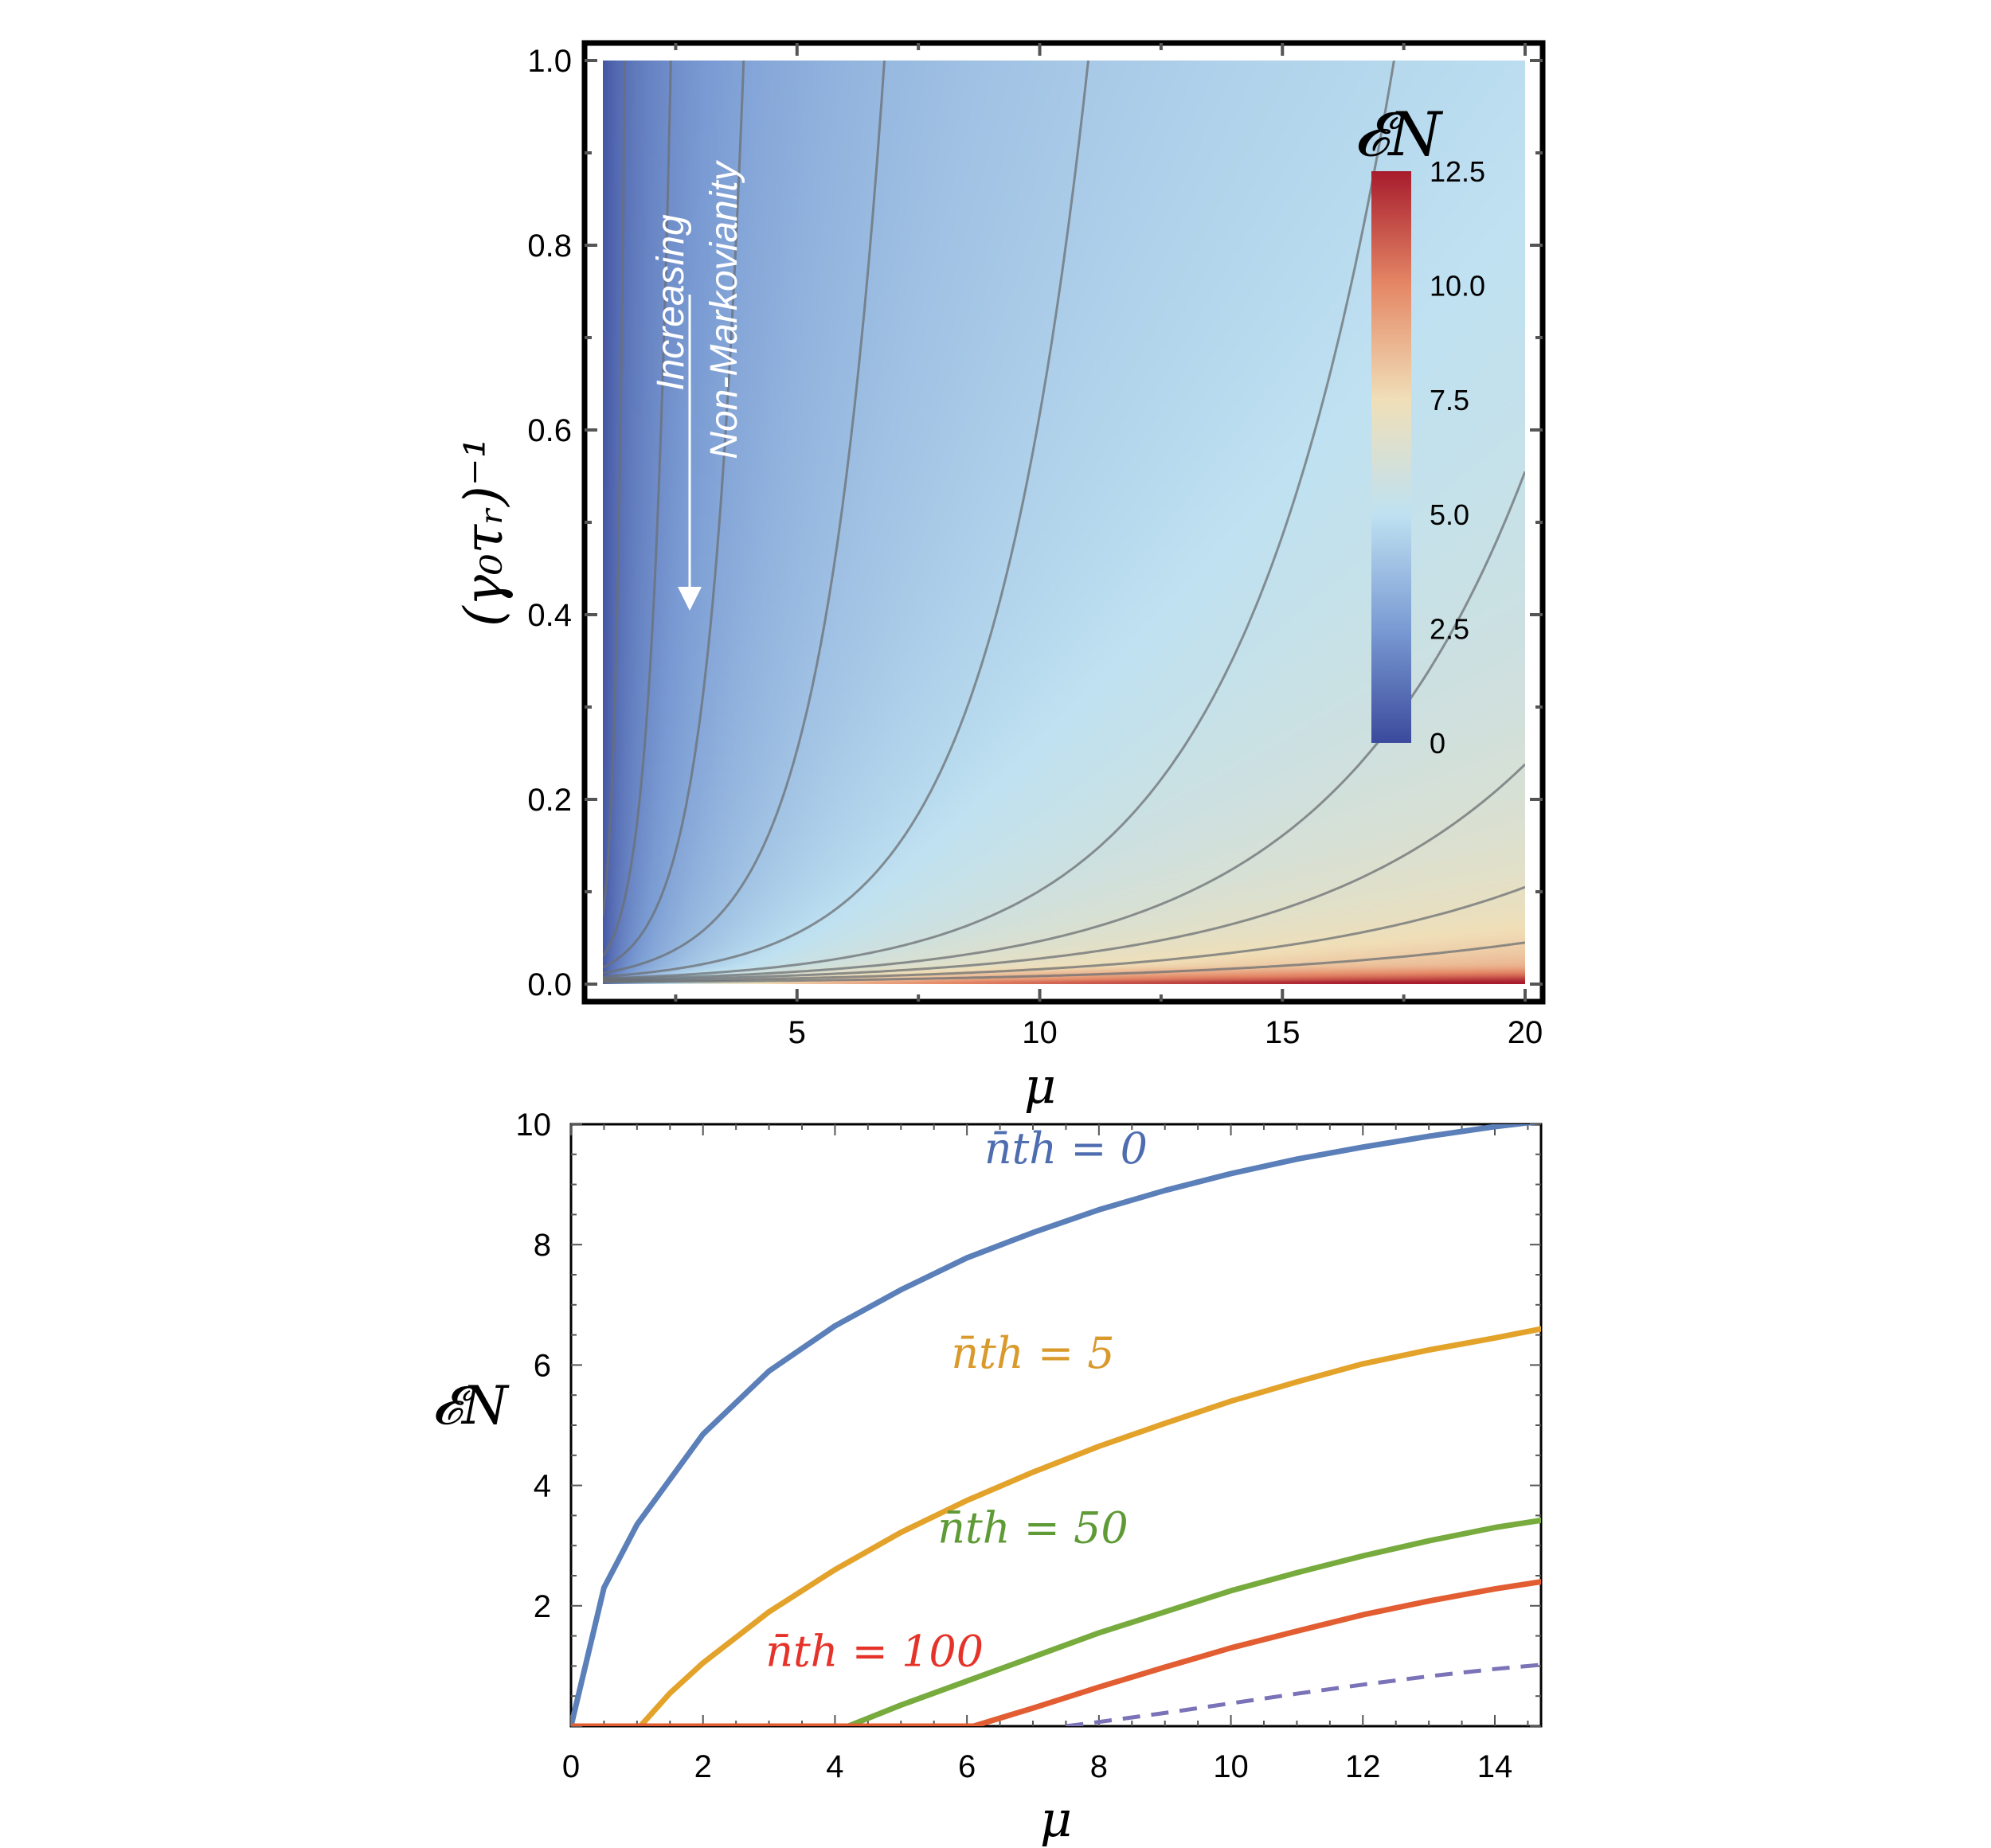  Describe the element at coordinates (549, 61) in the screenshot. I see `y-tick-label: 1.0` at that location.